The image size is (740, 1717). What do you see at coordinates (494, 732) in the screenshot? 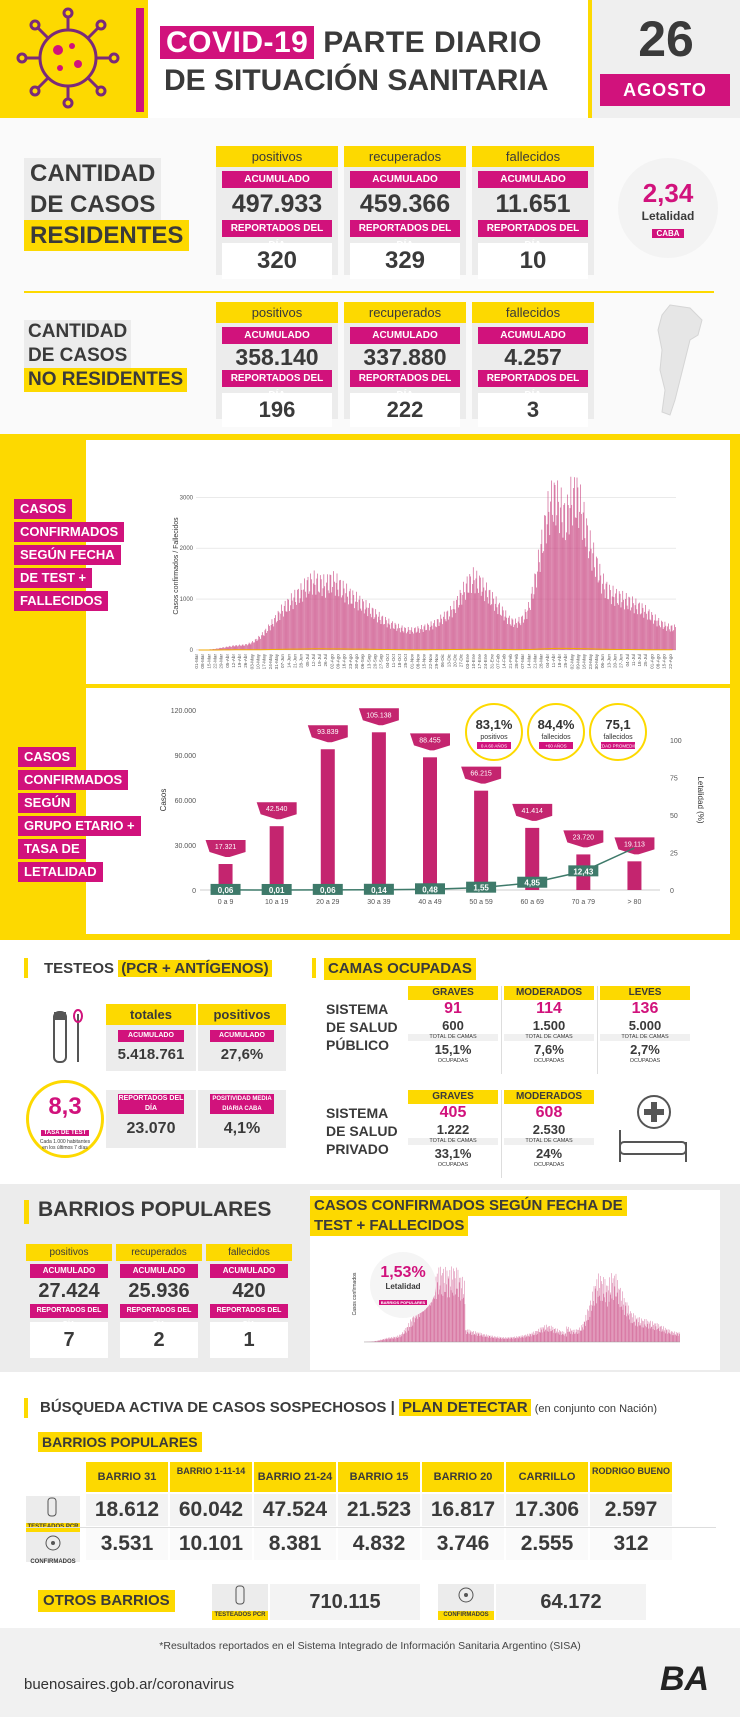
I see `chart2-badge-circle` at bounding box center [494, 732].